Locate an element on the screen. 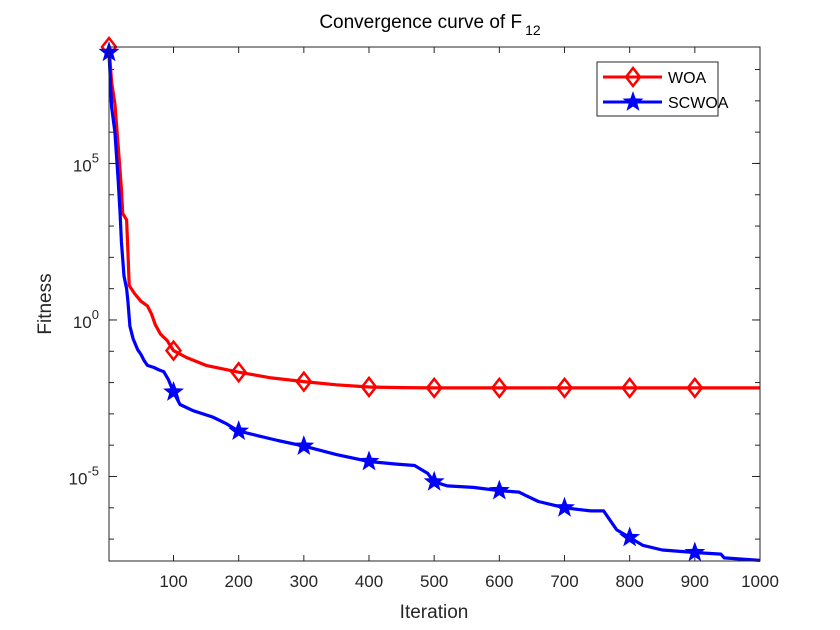  y-tick-exponent: 5 is located at coordinates (95, 157).